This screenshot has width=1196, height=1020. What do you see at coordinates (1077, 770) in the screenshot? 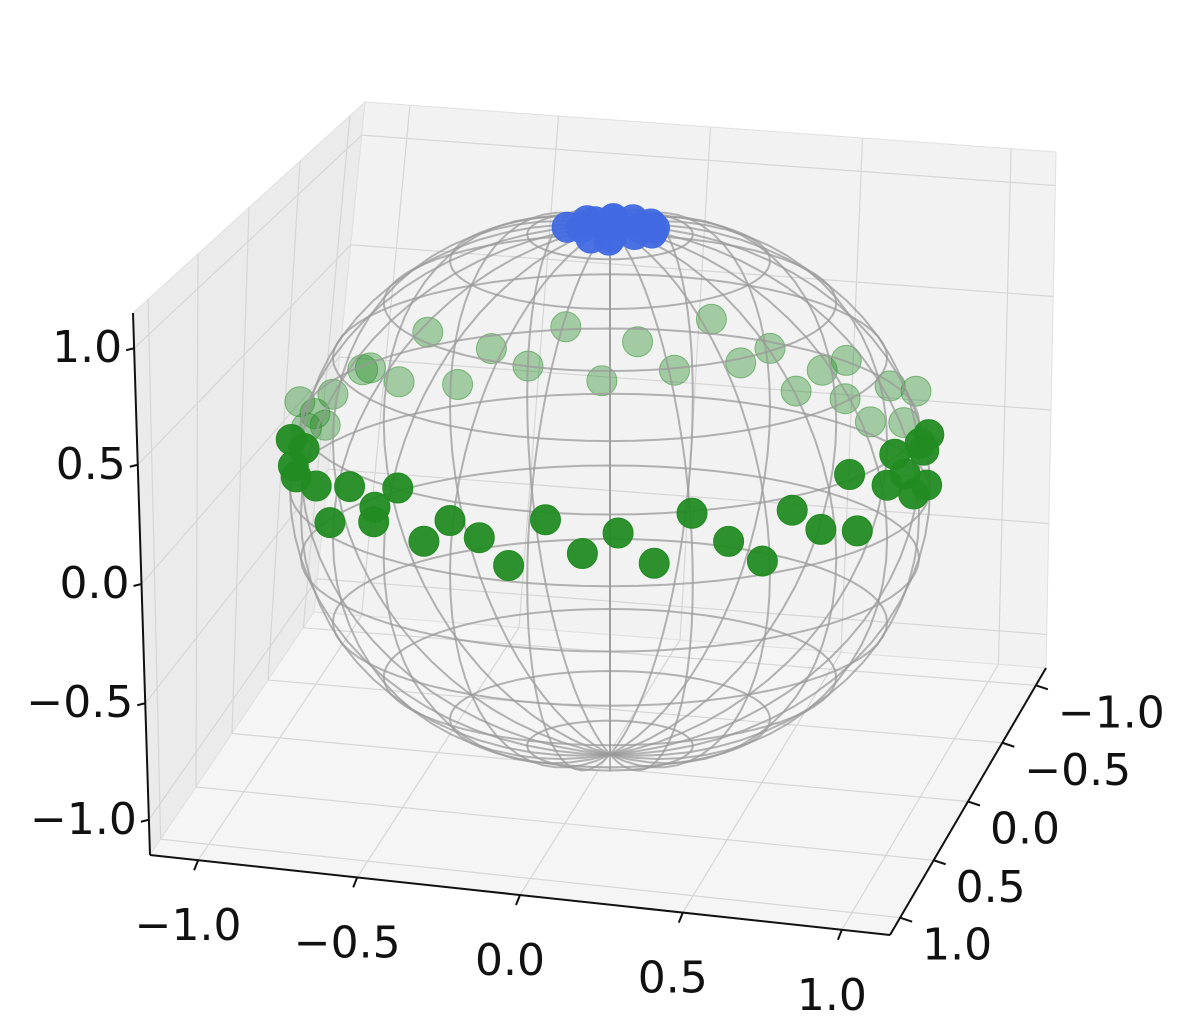
I see `y-tick-label: −0.5` at bounding box center [1077, 770].